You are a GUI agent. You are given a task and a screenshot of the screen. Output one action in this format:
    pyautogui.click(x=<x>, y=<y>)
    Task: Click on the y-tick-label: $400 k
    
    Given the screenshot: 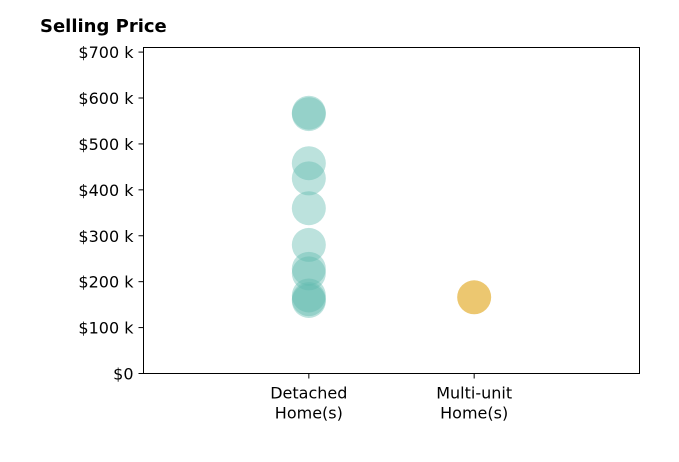 What is the action you would take?
    pyautogui.click(x=106, y=190)
    